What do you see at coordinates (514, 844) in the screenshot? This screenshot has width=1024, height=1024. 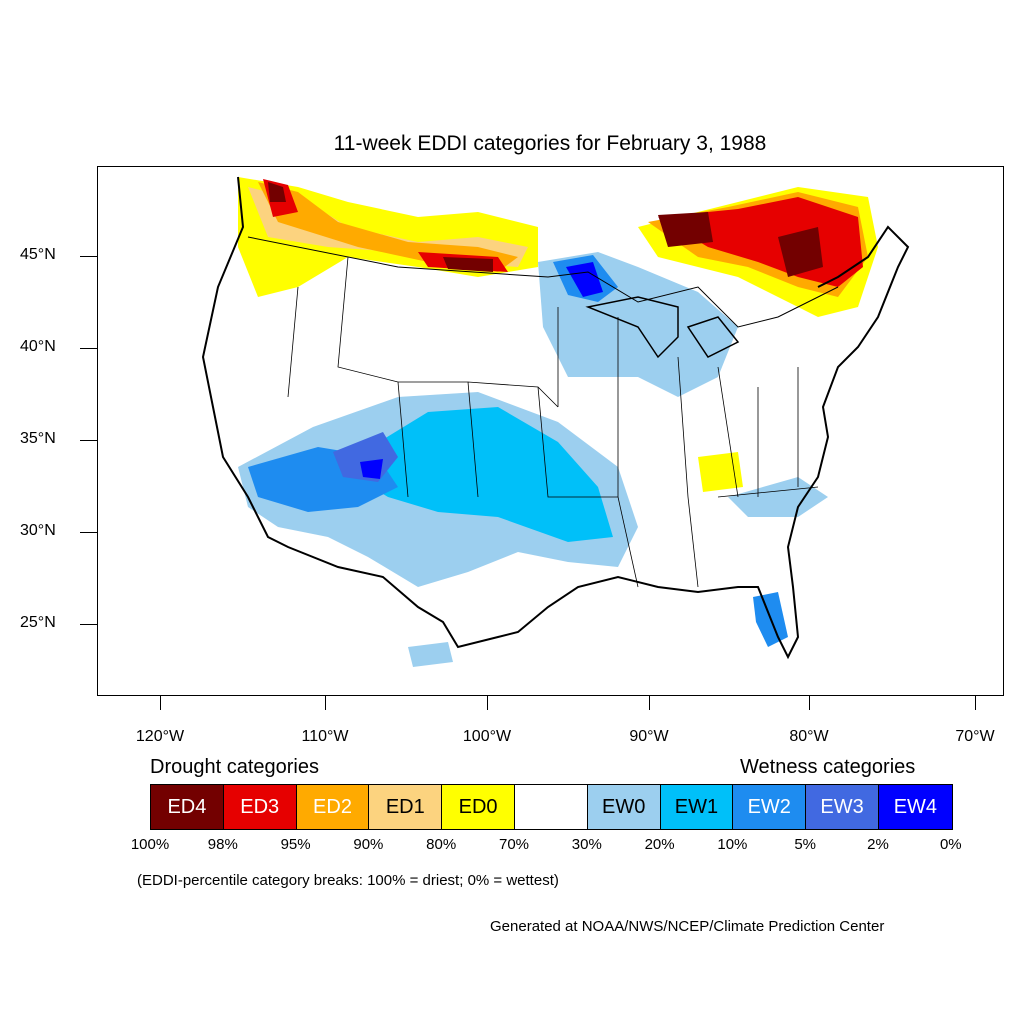 I see `percent-break-label: 70%` at bounding box center [514, 844].